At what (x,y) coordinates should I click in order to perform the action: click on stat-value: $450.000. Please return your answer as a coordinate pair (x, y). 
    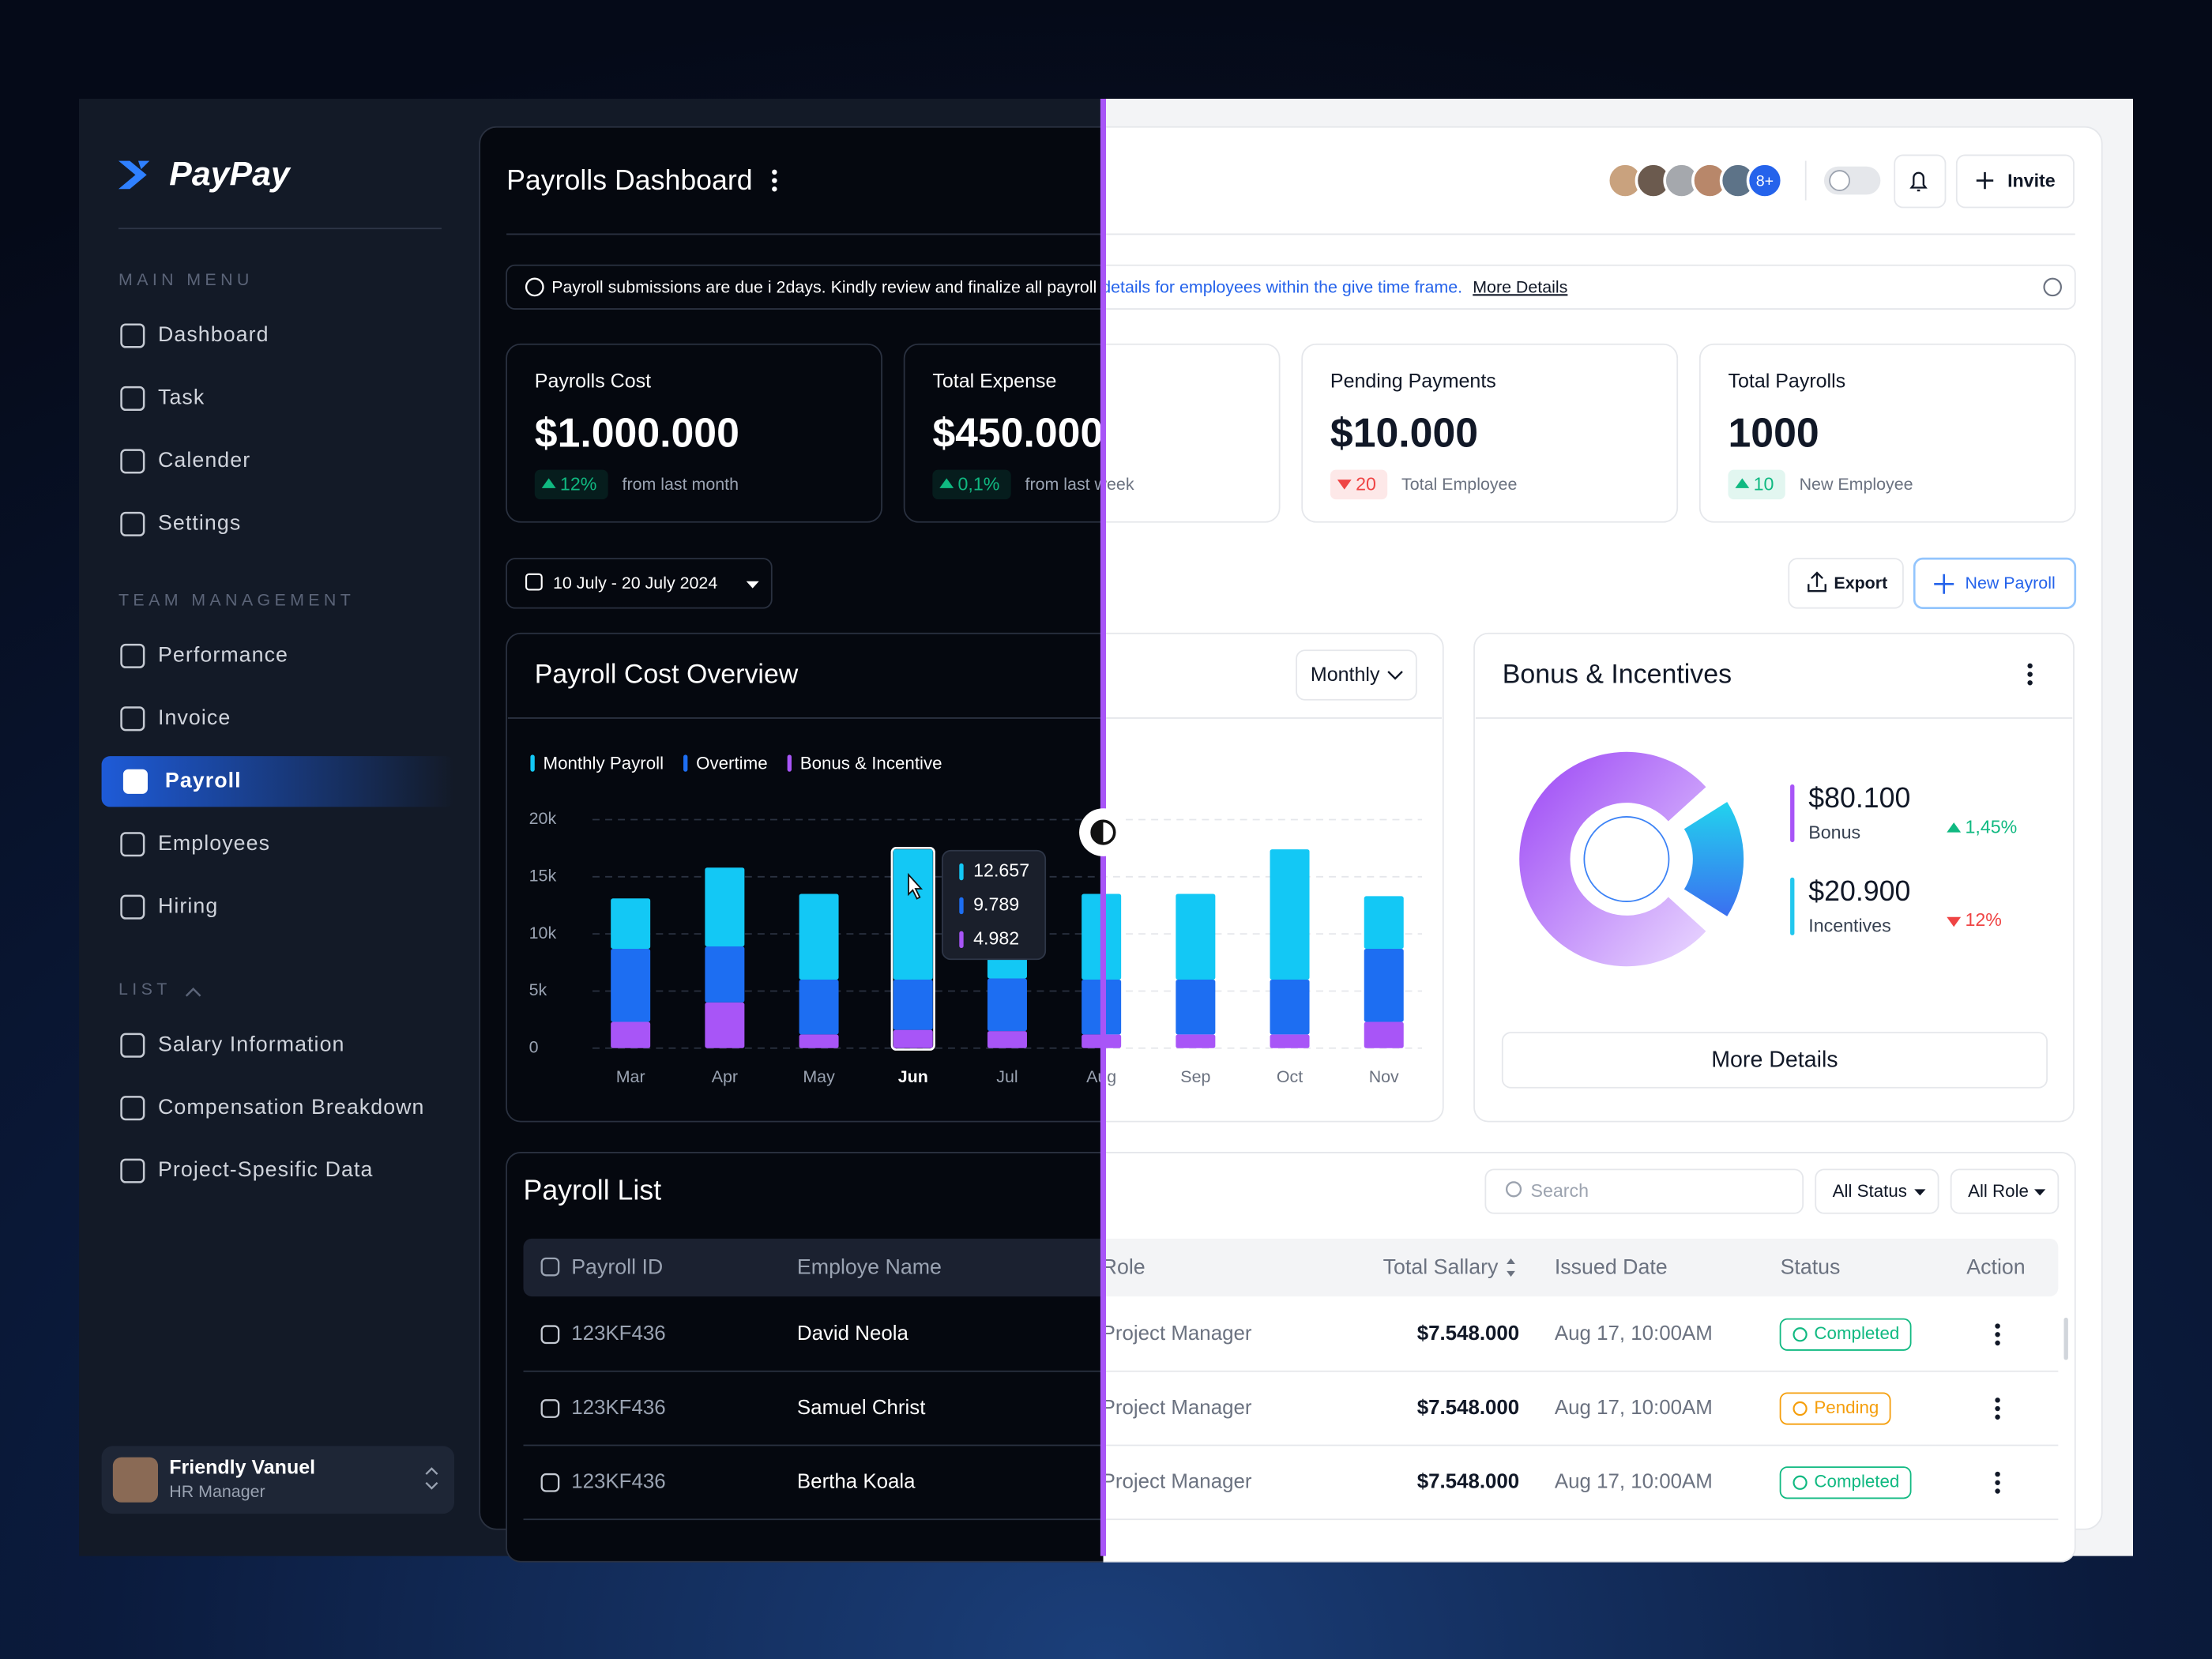
    Looking at the image, I should click on (1018, 432).